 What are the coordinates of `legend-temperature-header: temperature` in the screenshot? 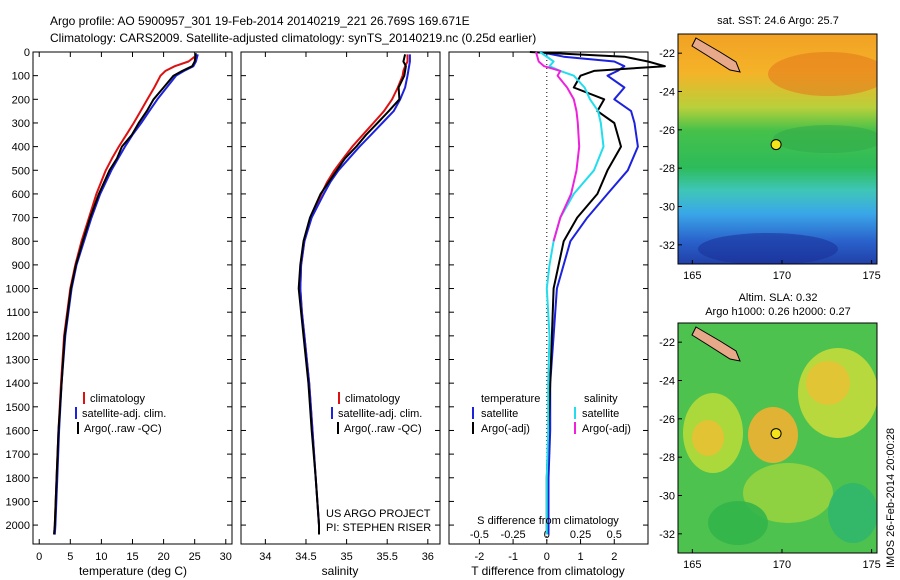 It's located at (510, 399).